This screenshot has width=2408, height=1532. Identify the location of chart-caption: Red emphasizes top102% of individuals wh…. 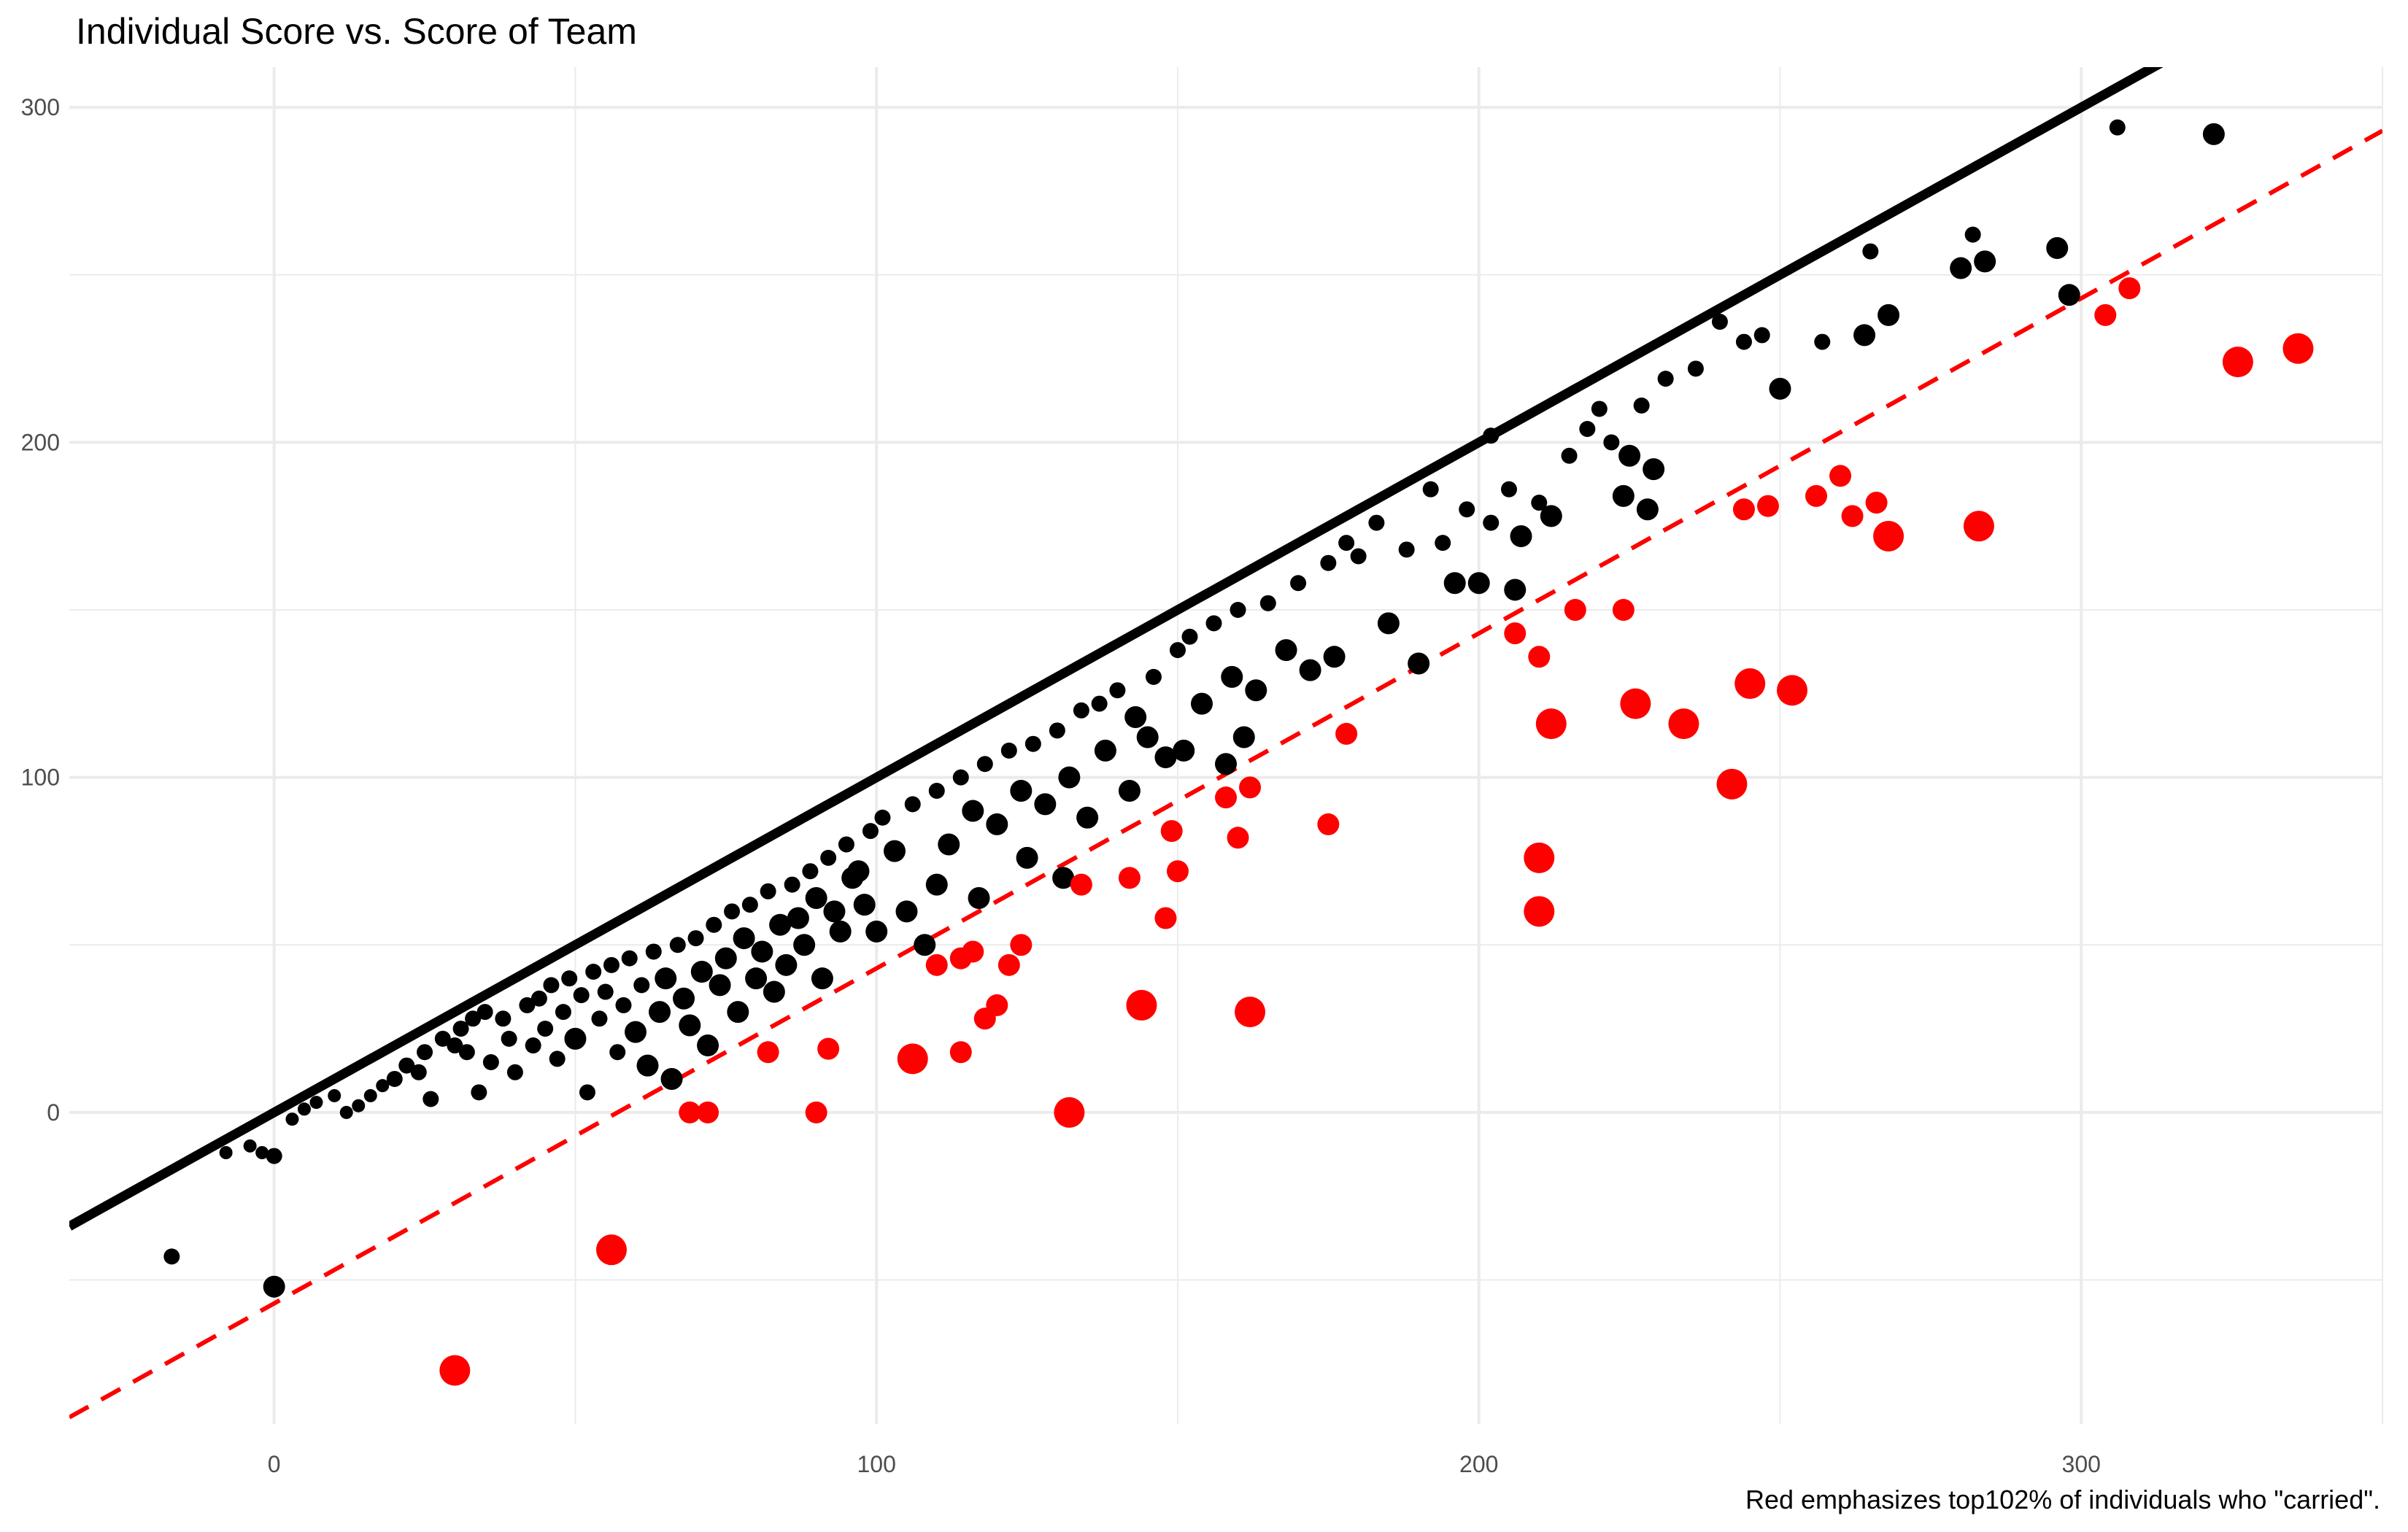
(2062, 1500).